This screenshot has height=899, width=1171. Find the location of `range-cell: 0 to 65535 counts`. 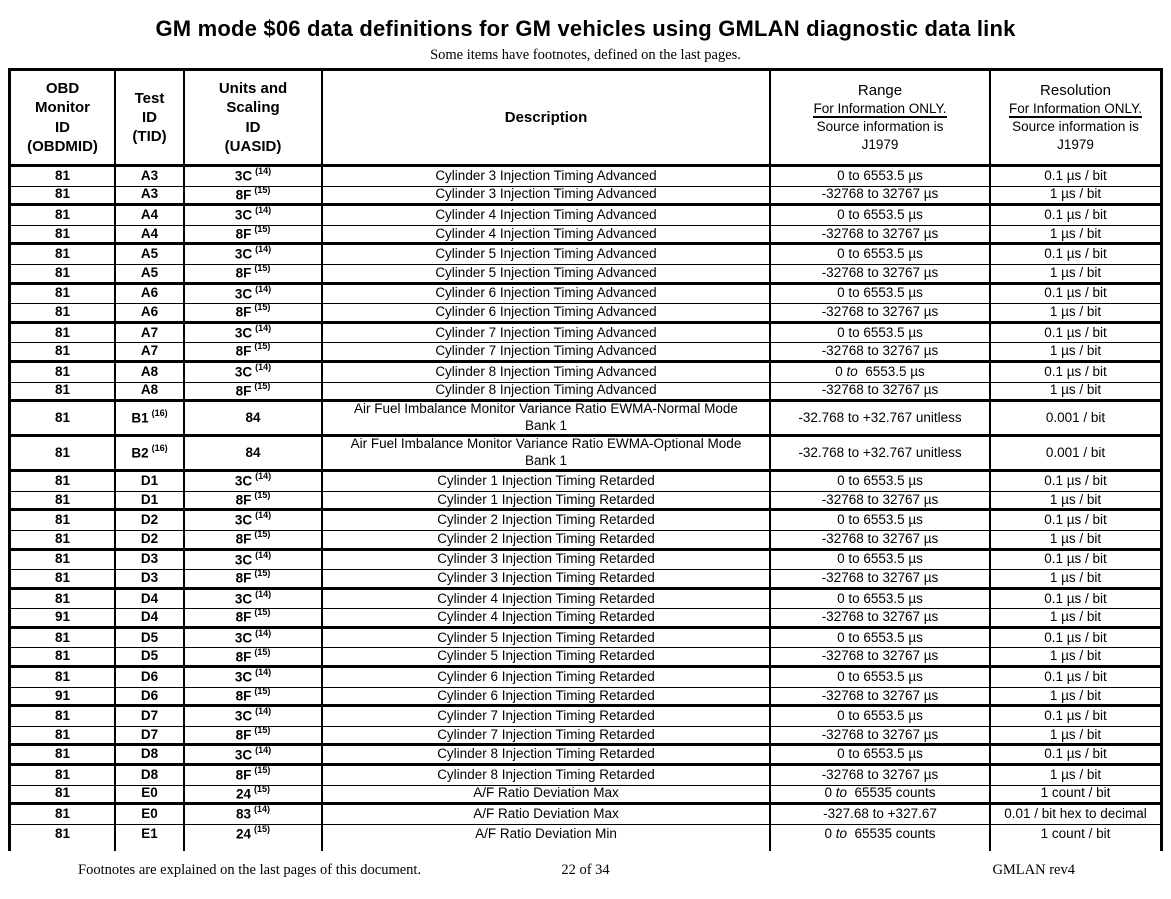

range-cell: 0 to 65535 counts is located at coordinates (881, 794).